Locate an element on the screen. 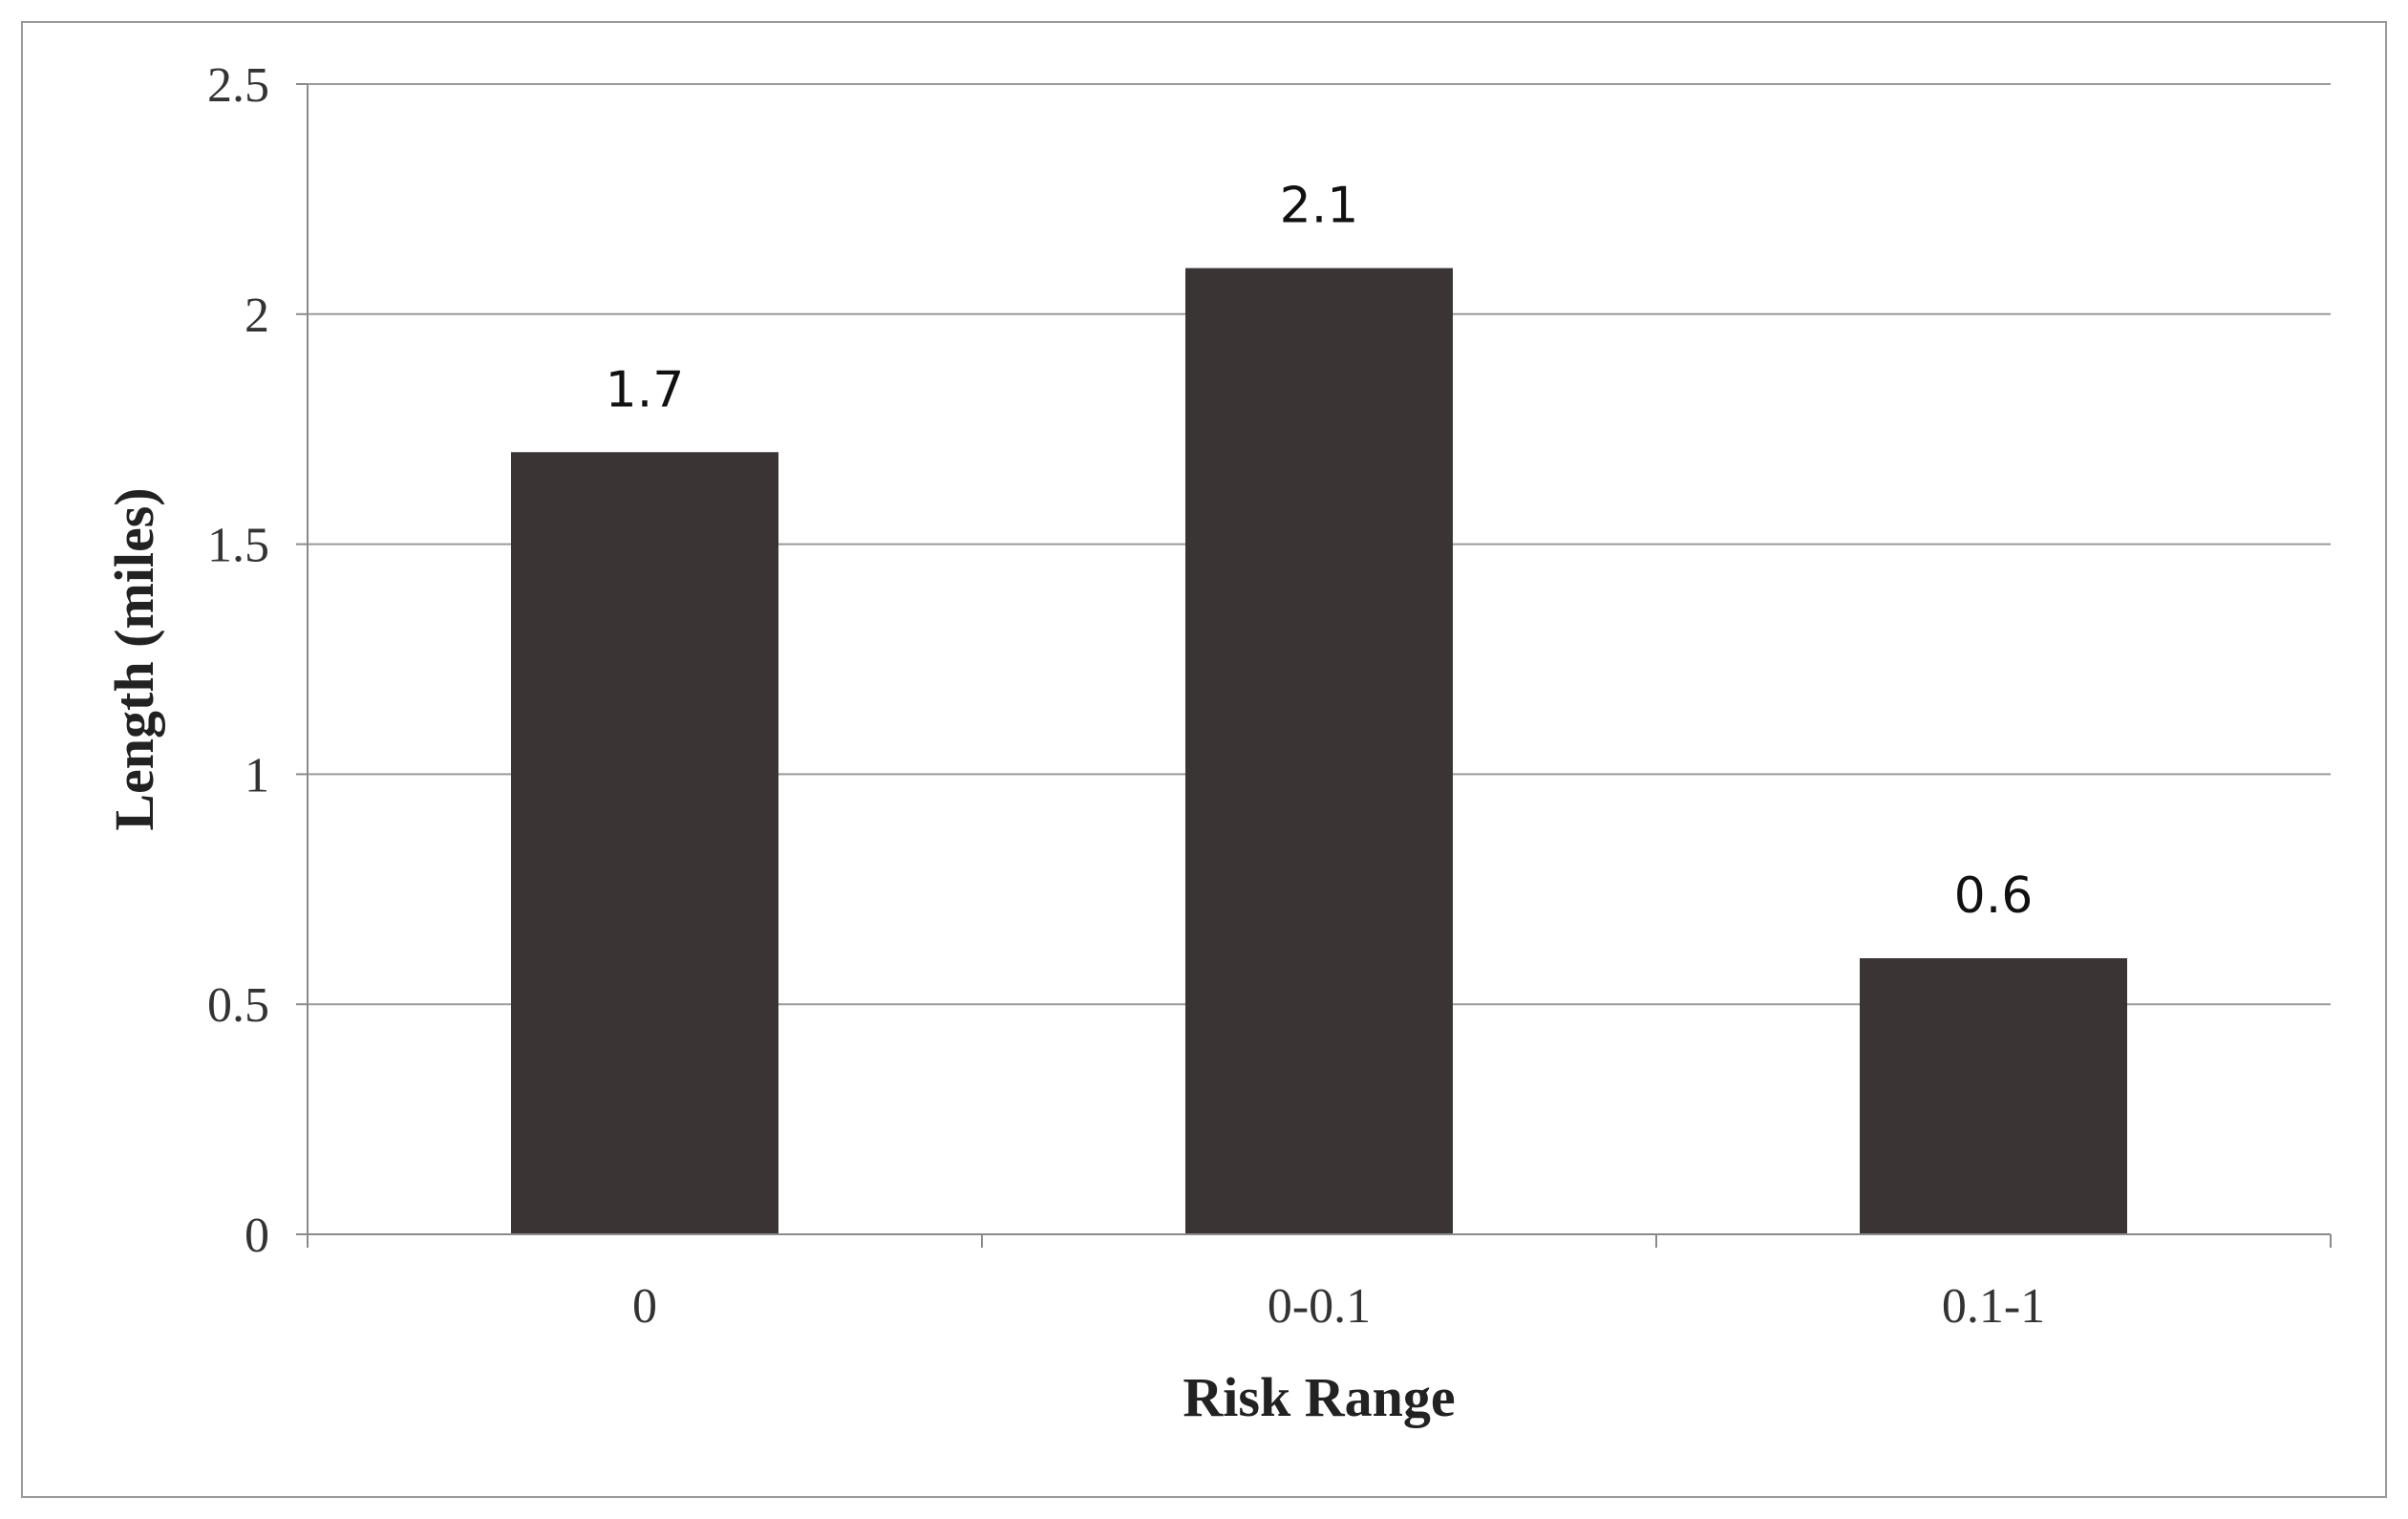 The width and height of the screenshot is (2408, 1519). y-tick-labels: 0 0.5 1 1.5 2 2.5 is located at coordinates (238, 660).